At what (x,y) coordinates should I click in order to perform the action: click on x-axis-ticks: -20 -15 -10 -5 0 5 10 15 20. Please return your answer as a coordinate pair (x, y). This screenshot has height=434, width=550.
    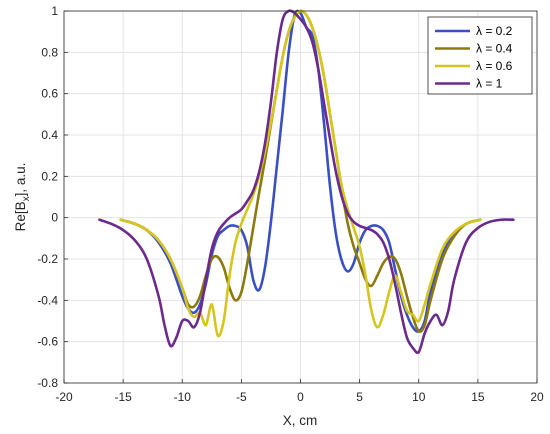
    Looking at the image, I should click on (299, 391).